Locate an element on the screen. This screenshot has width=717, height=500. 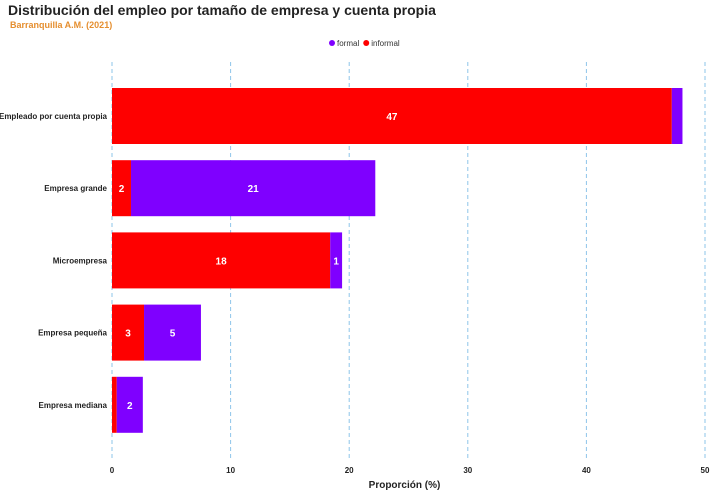
data-label-informal-1: 2 is located at coordinates (122, 189).